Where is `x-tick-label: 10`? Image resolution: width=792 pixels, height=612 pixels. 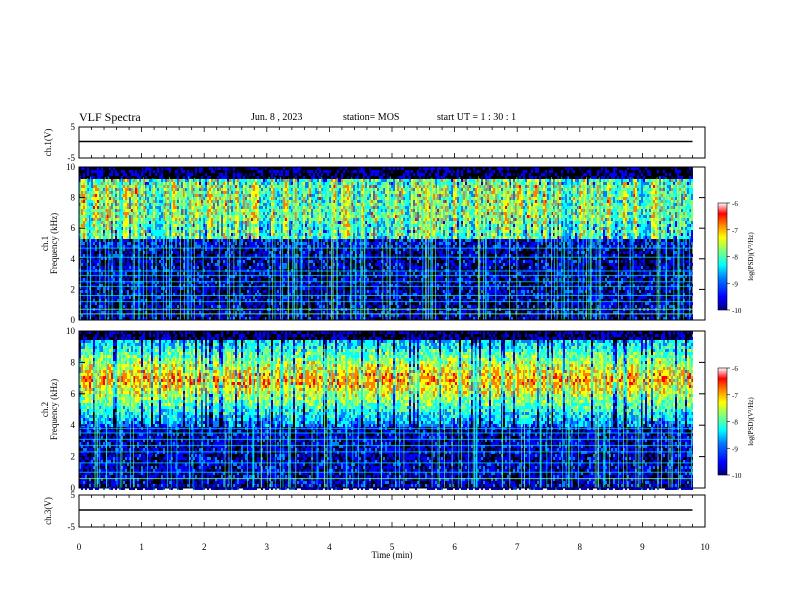
x-tick-label: 10 is located at coordinates (706, 547).